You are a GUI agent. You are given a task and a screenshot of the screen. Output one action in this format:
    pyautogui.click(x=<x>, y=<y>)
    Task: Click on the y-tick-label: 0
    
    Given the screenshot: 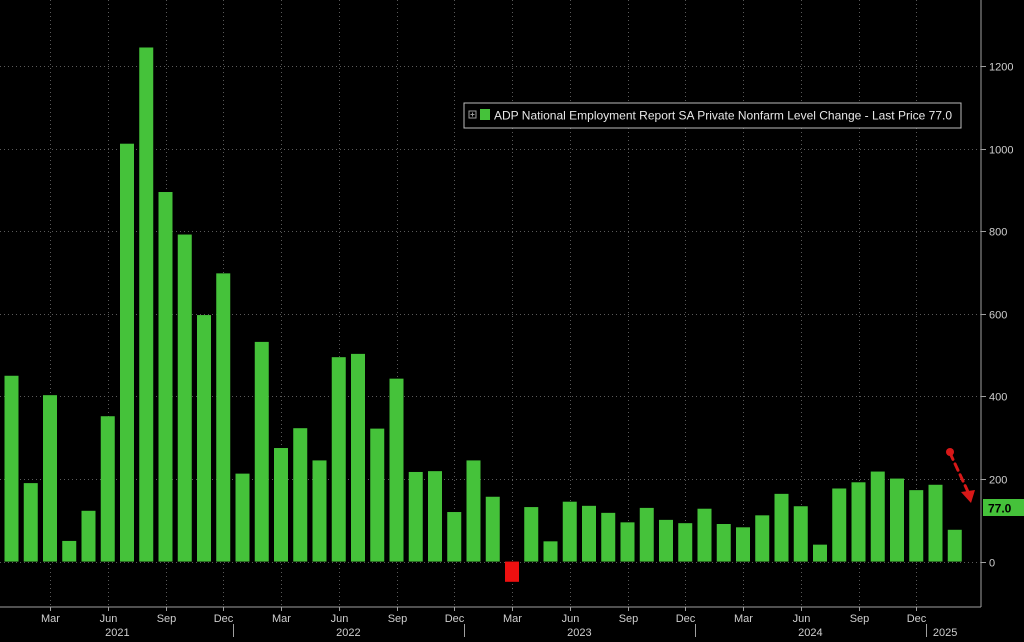 What is the action you would take?
    pyautogui.click(x=992, y=564)
    